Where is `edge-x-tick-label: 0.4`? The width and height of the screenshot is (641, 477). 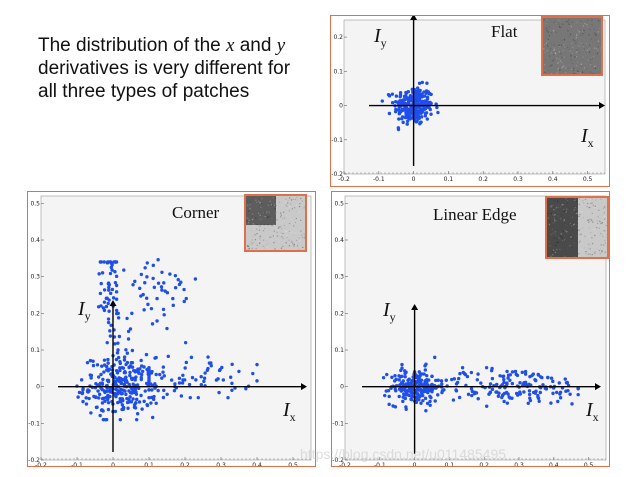 edge-x-tick-label: 0.4 is located at coordinates (554, 464).